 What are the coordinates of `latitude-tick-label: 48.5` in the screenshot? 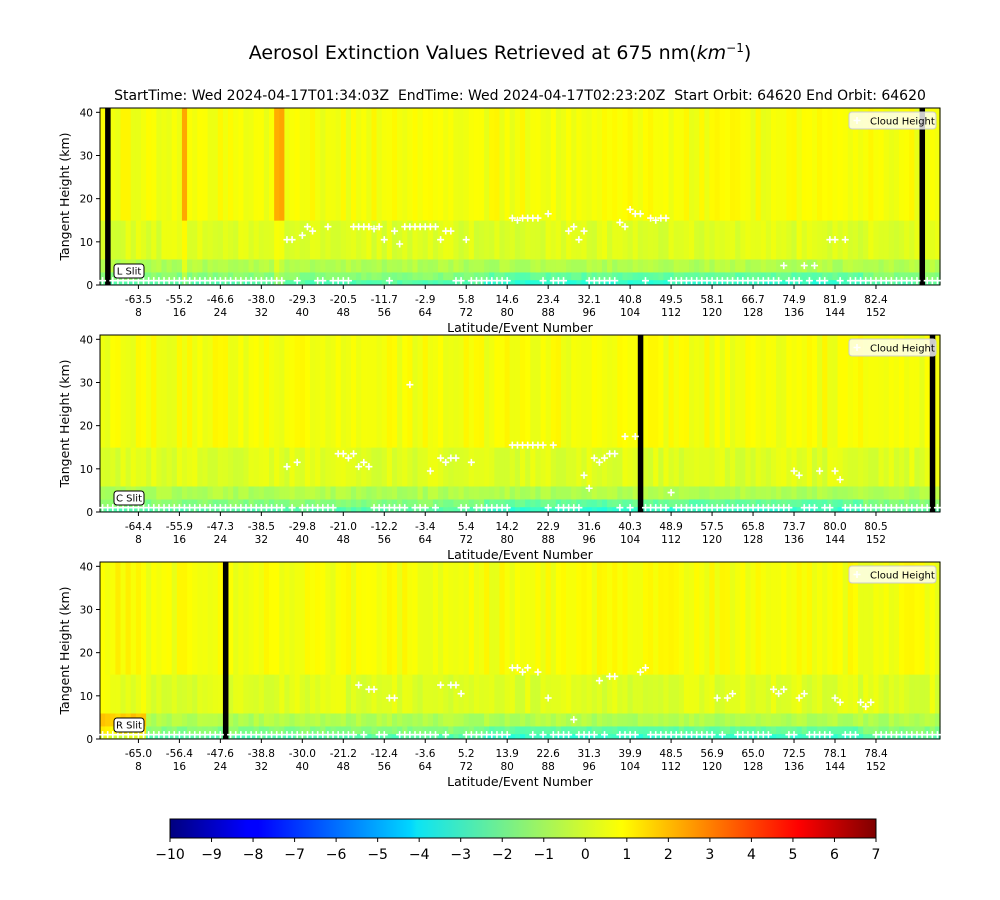 It's located at (670, 754).